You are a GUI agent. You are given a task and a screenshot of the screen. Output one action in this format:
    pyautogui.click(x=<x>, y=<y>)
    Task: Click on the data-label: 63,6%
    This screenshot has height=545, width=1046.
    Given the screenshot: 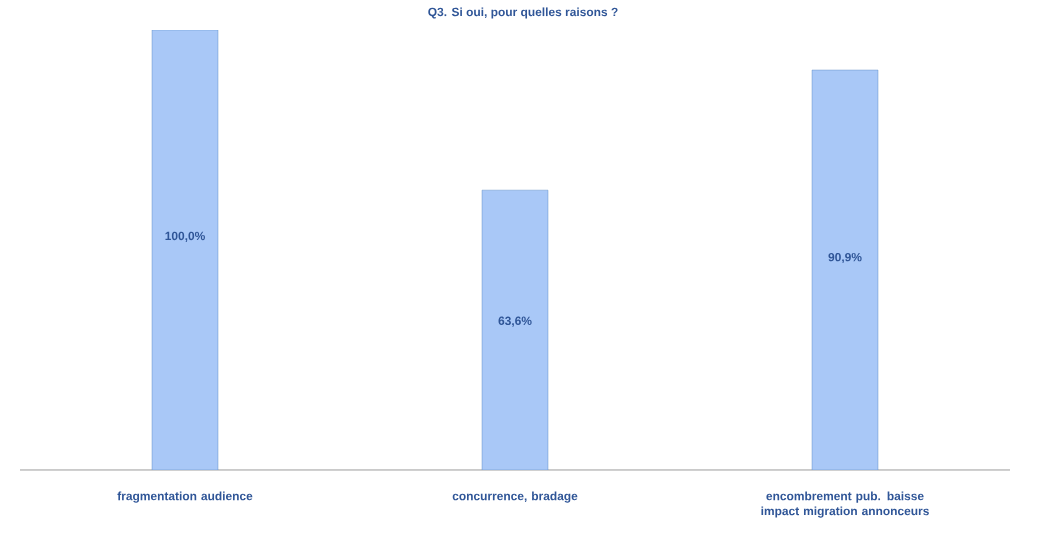 What is the action you would take?
    pyautogui.click(x=515, y=321)
    